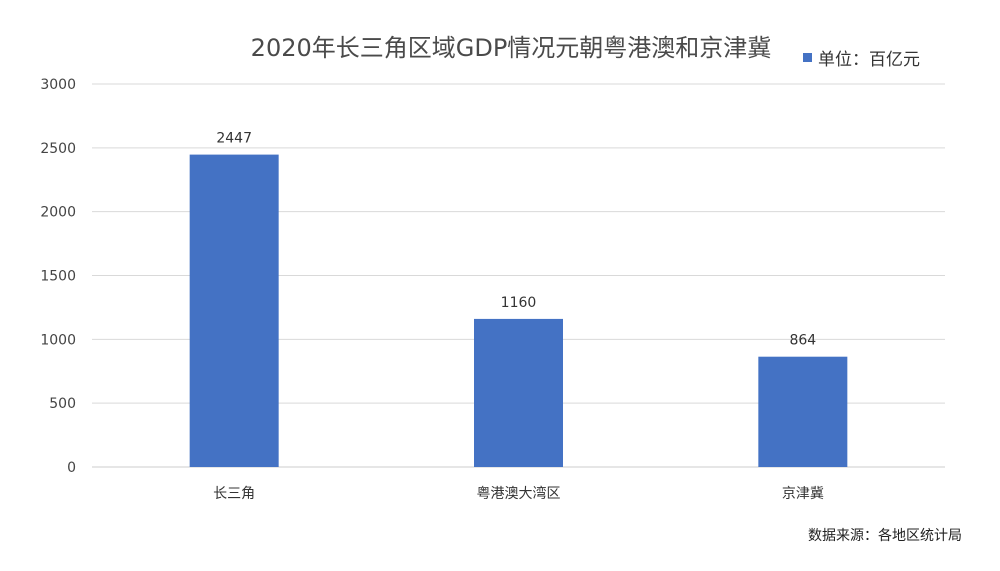  Describe the element at coordinates (58, 149) in the screenshot. I see `y-tick-label: 2500` at that location.